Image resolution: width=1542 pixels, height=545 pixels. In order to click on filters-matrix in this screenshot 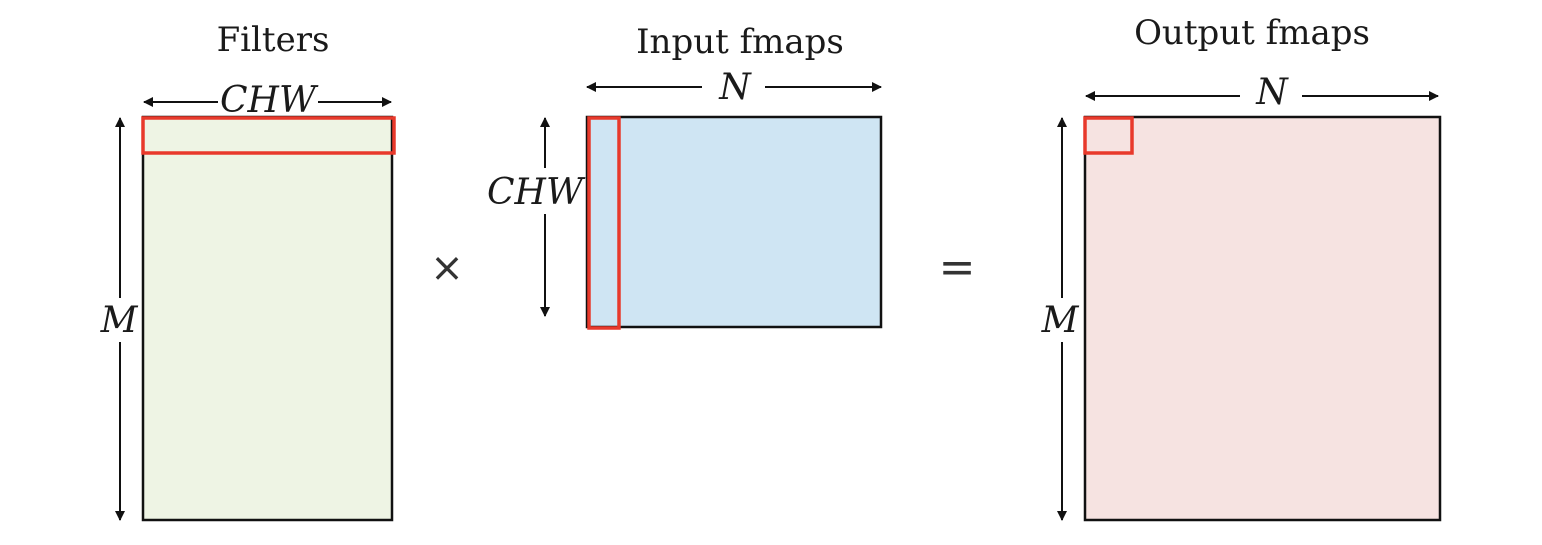, I will do `click(267, 318)`.